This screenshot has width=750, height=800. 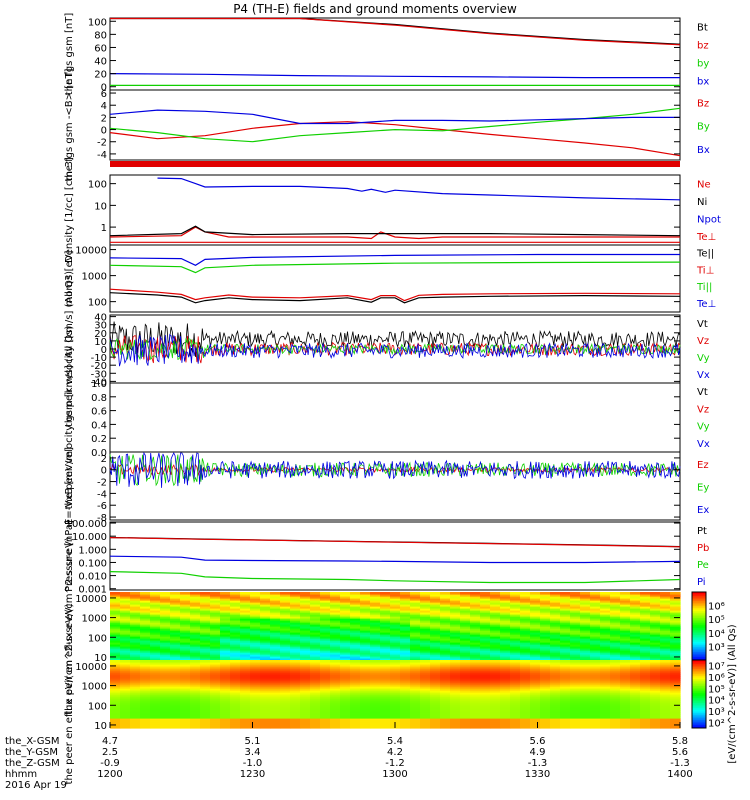 What do you see at coordinates (395, 556) in the screenshot?
I see `panel-frame` at bounding box center [395, 556].